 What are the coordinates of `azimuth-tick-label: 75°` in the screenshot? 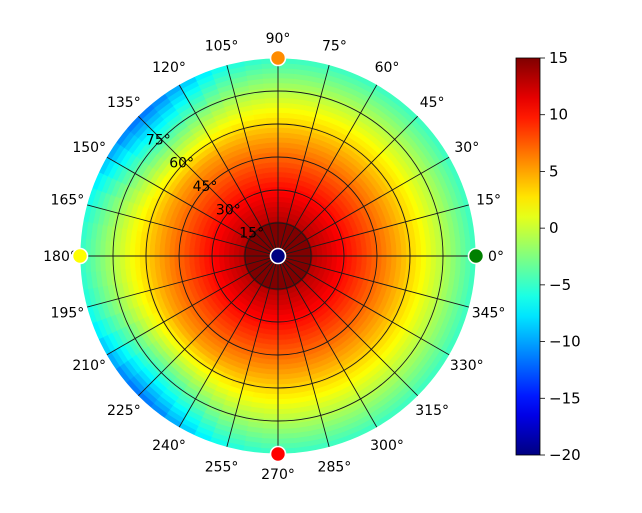 It's located at (334, 46).